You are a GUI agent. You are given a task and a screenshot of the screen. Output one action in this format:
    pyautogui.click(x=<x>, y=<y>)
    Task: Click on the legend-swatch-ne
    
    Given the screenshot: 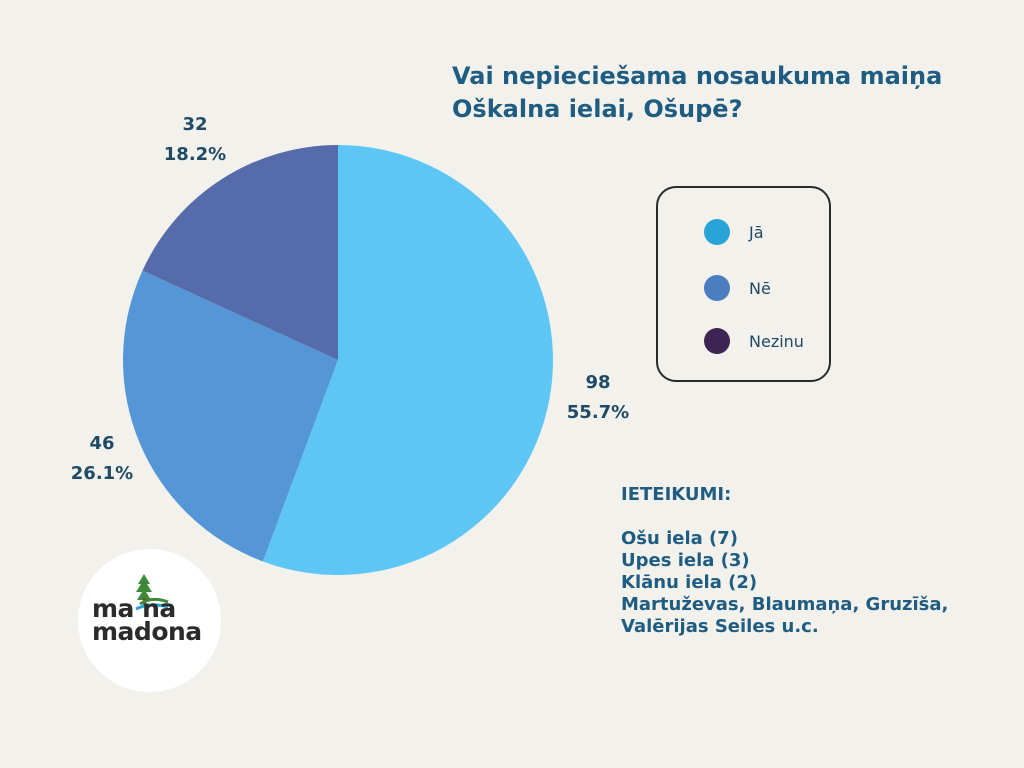 What is the action you would take?
    pyautogui.click(x=717, y=288)
    